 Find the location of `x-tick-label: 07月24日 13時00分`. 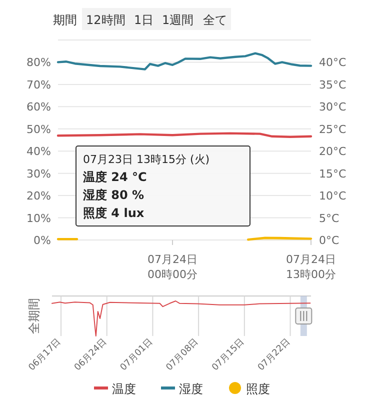

x-tick-label: 07月24日 13時00分 is located at coordinates (311, 267).